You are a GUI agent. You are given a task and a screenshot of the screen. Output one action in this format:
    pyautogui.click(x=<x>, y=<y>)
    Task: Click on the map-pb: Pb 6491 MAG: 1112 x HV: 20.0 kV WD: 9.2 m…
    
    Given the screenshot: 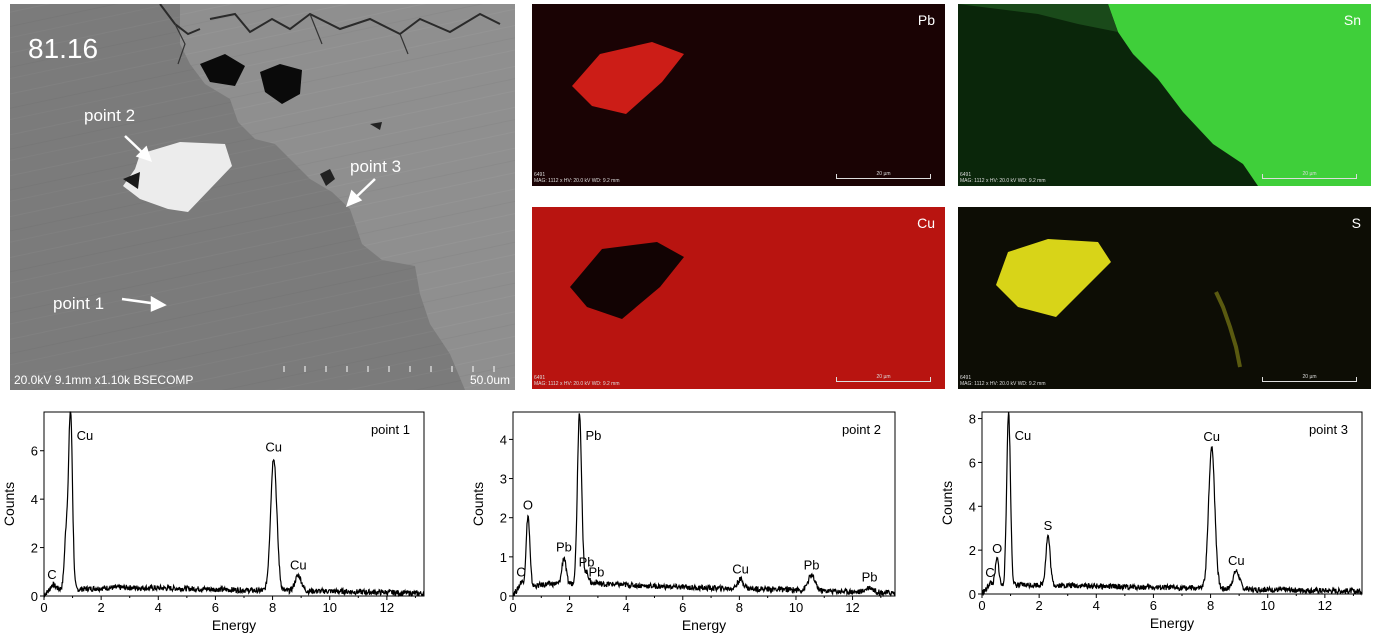 What is the action you would take?
    pyautogui.click(x=738, y=95)
    